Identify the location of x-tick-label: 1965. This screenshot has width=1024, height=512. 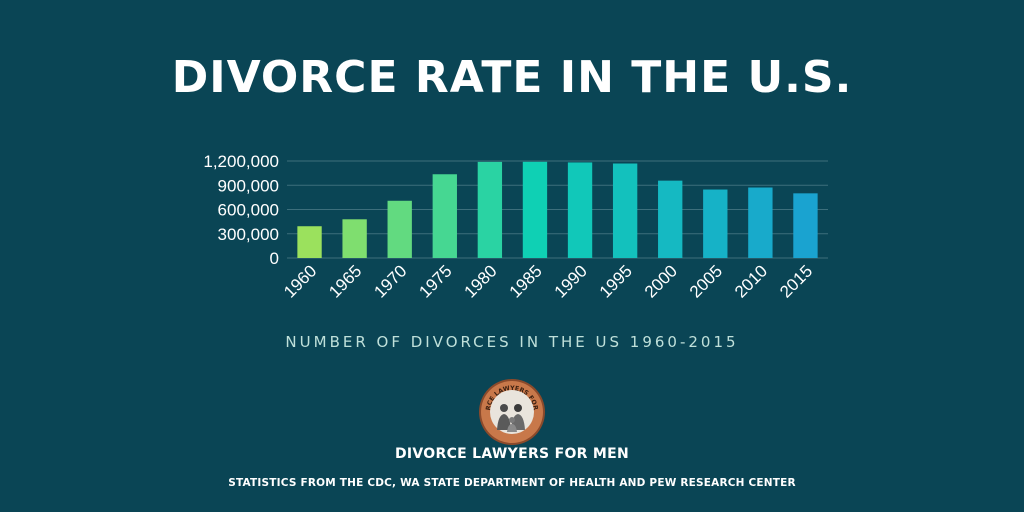
(345, 281).